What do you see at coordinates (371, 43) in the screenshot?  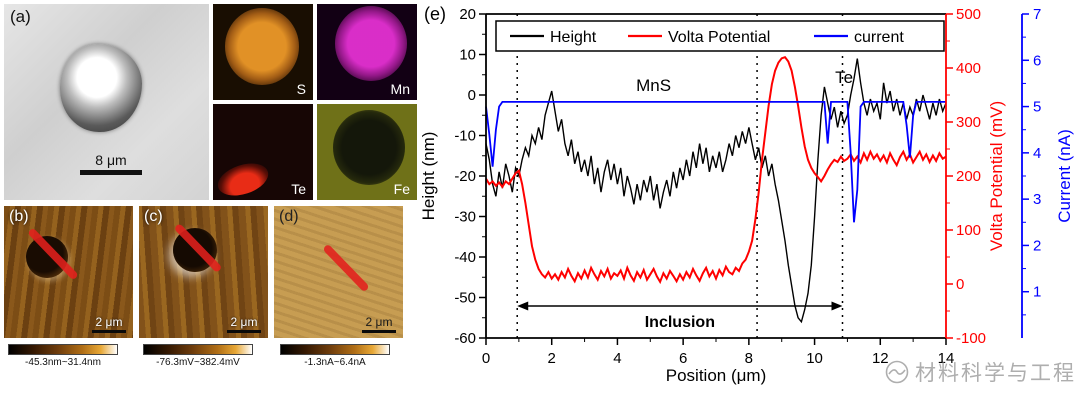 I see `mn-signal-blob` at bounding box center [371, 43].